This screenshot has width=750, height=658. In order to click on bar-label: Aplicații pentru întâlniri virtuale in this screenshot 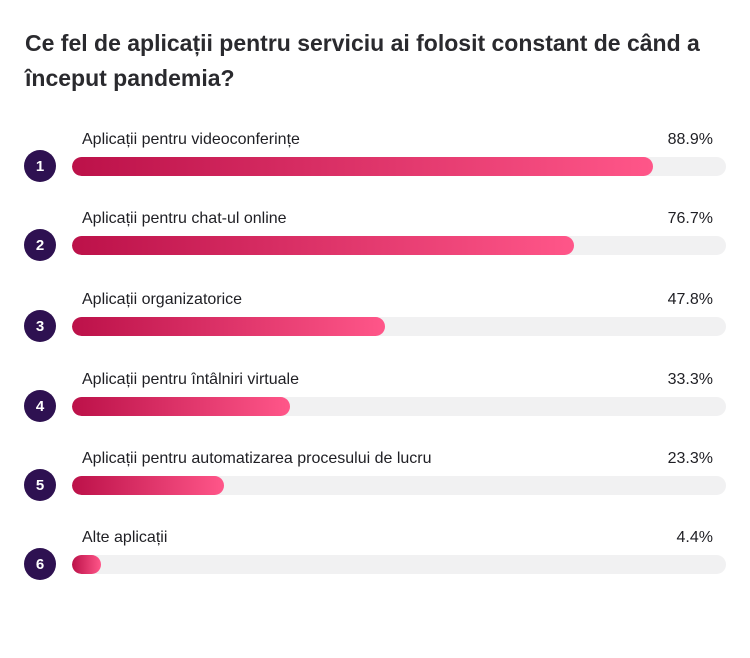, I will do `click(190, 379)`.